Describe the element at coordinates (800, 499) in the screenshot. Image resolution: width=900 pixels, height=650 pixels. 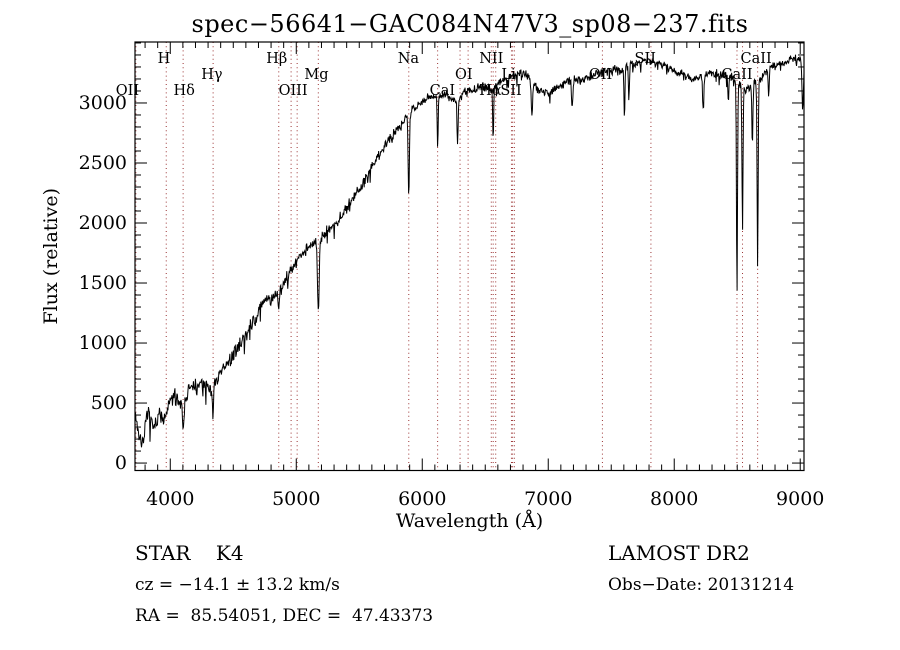
I see `x-tick-label: 9000` at that location.